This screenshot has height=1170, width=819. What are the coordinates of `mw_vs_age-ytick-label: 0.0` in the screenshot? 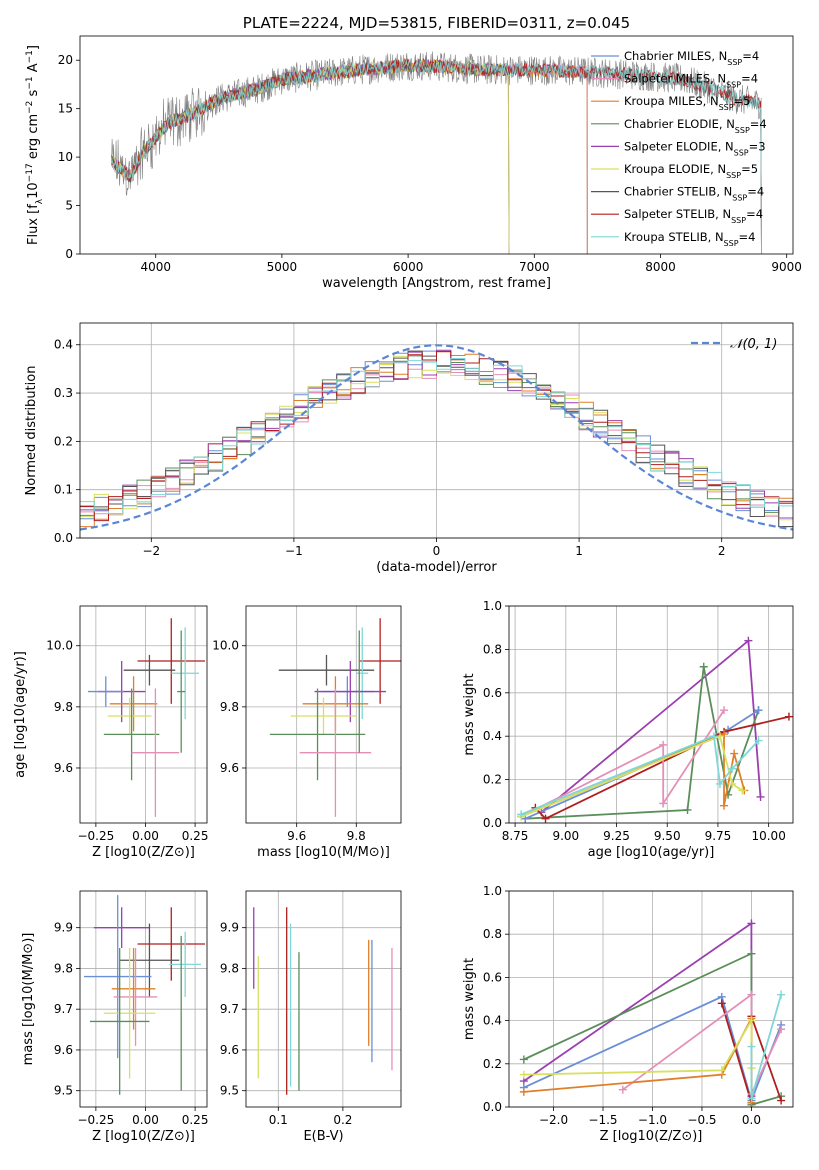 It's located at (492, 823).